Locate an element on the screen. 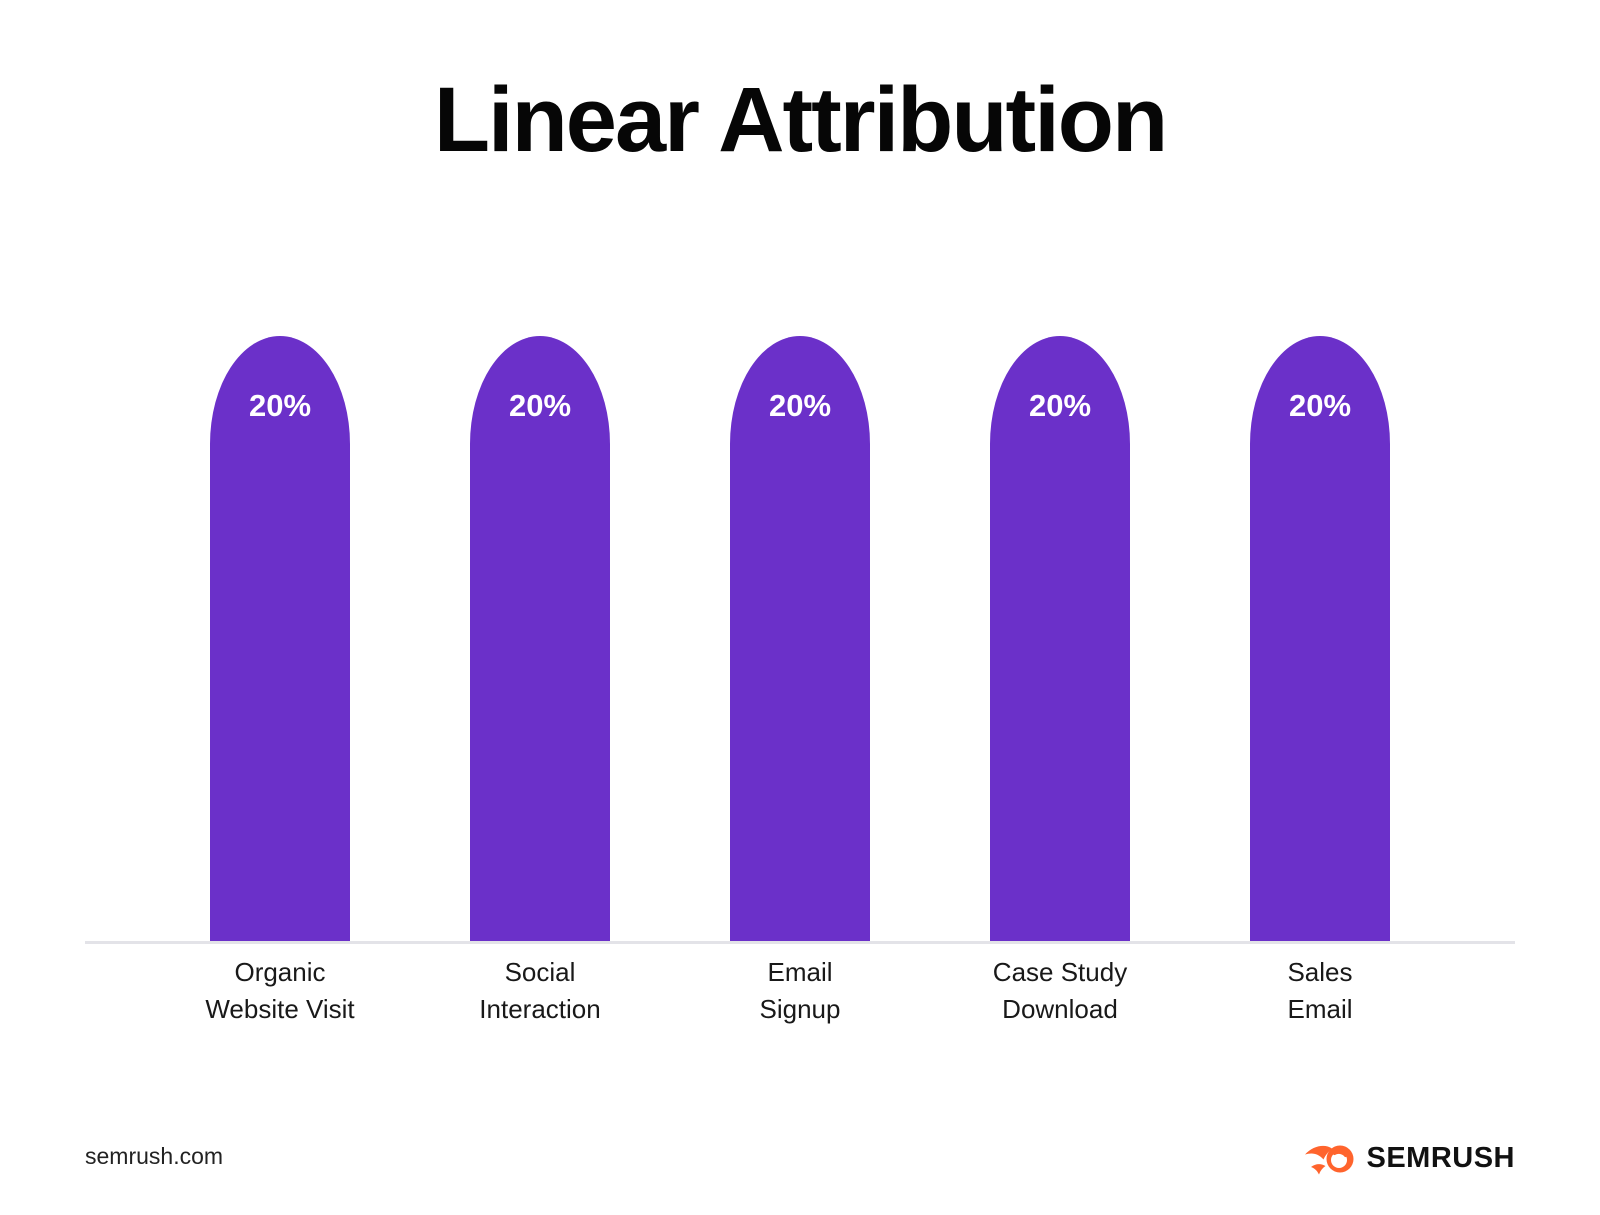 This screenshot has width=1600, height=1215. category-label-line: Download is located at coordinates (1060, 1009).